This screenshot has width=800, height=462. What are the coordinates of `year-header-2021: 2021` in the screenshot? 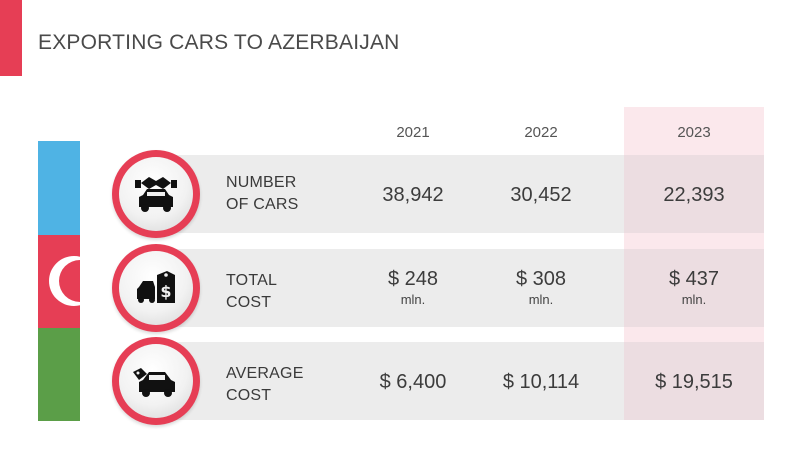 It's located at (413, 132).